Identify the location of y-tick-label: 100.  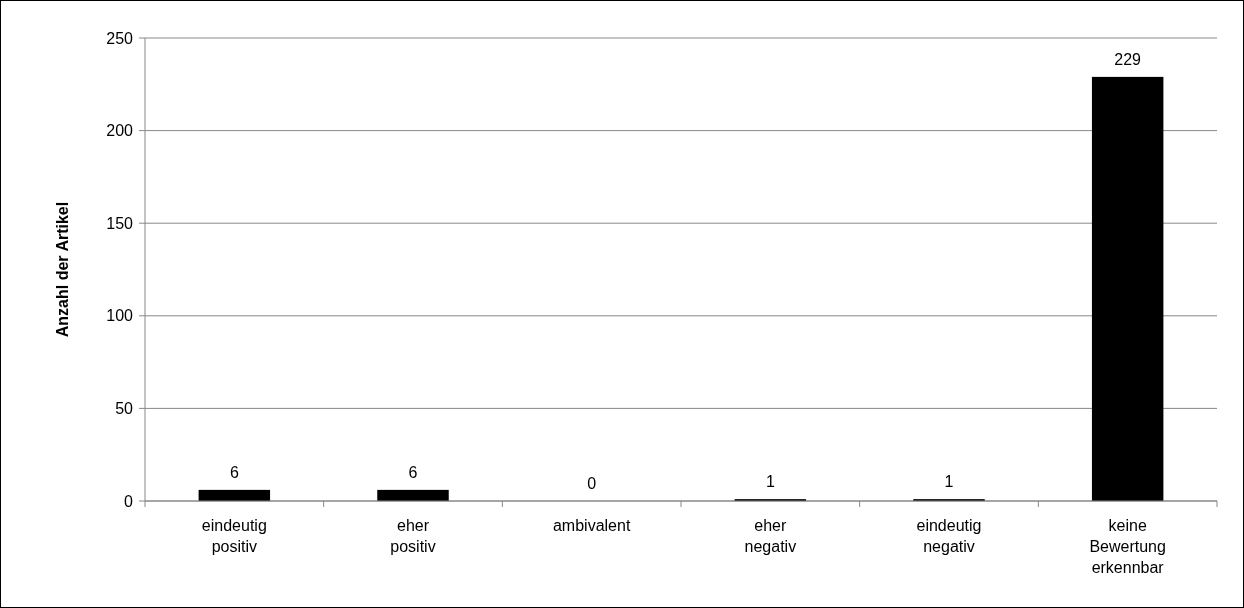
(120, 316).